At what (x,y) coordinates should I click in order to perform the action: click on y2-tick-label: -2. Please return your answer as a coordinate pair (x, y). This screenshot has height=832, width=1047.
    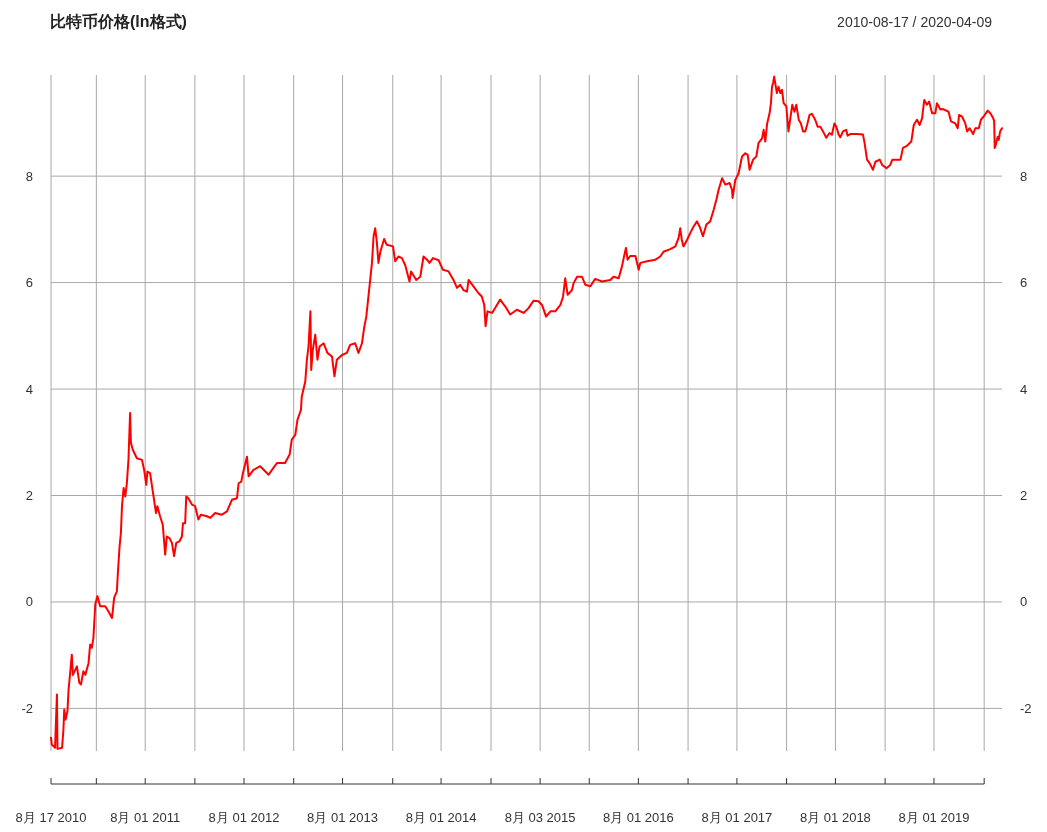
    Looking at the image, I should click on (1026, 708).